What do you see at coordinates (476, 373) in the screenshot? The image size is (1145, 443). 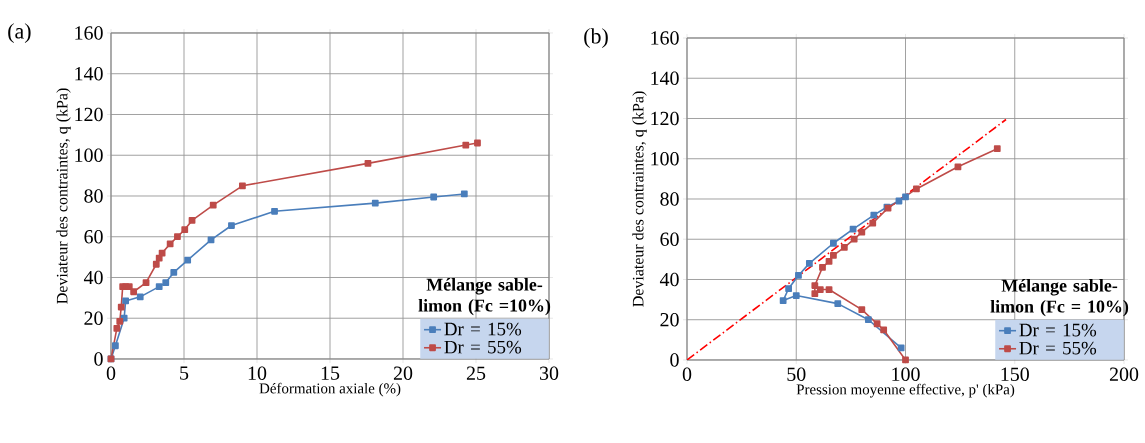 I see `x-tick-label: 25` at bounding box center [476, 373].